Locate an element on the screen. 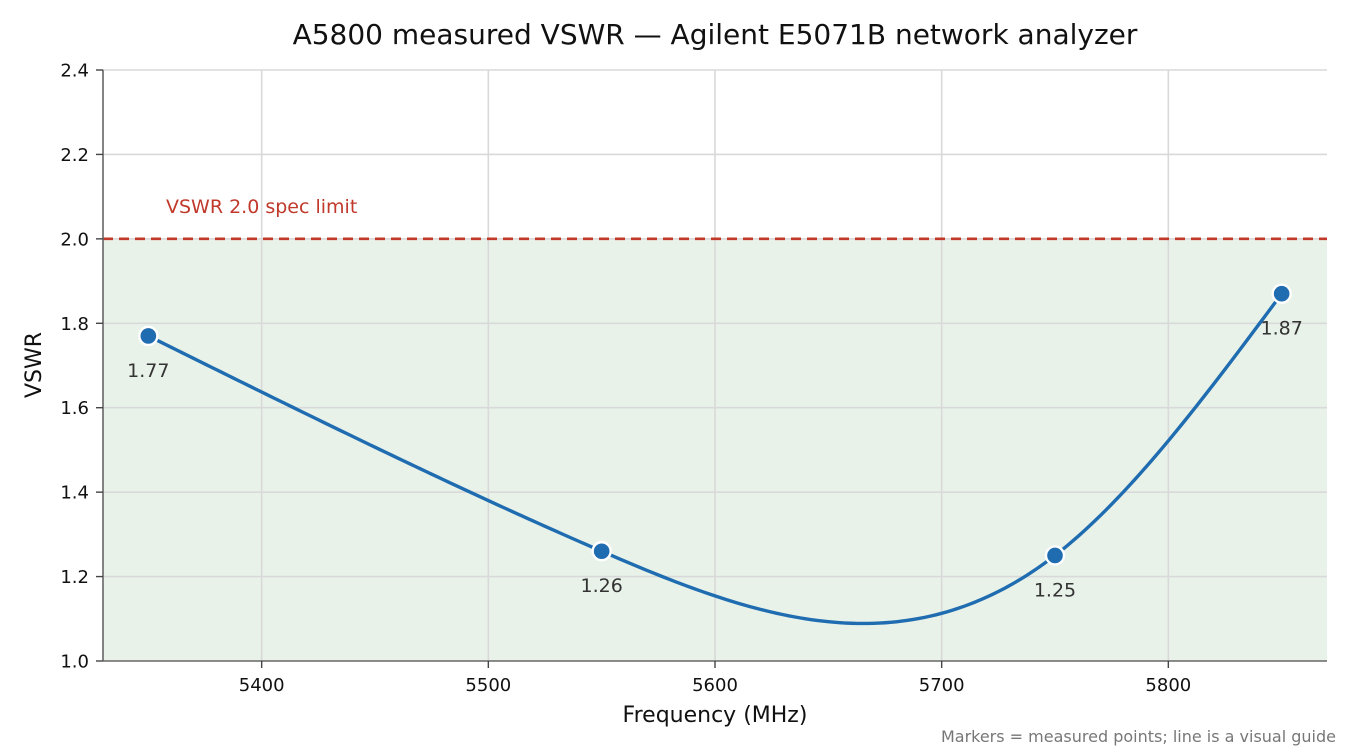 The height and width of the screenshot is (750, 1350). x-axis-title: Frequency (MHz) is located at coordinates (715, 715).